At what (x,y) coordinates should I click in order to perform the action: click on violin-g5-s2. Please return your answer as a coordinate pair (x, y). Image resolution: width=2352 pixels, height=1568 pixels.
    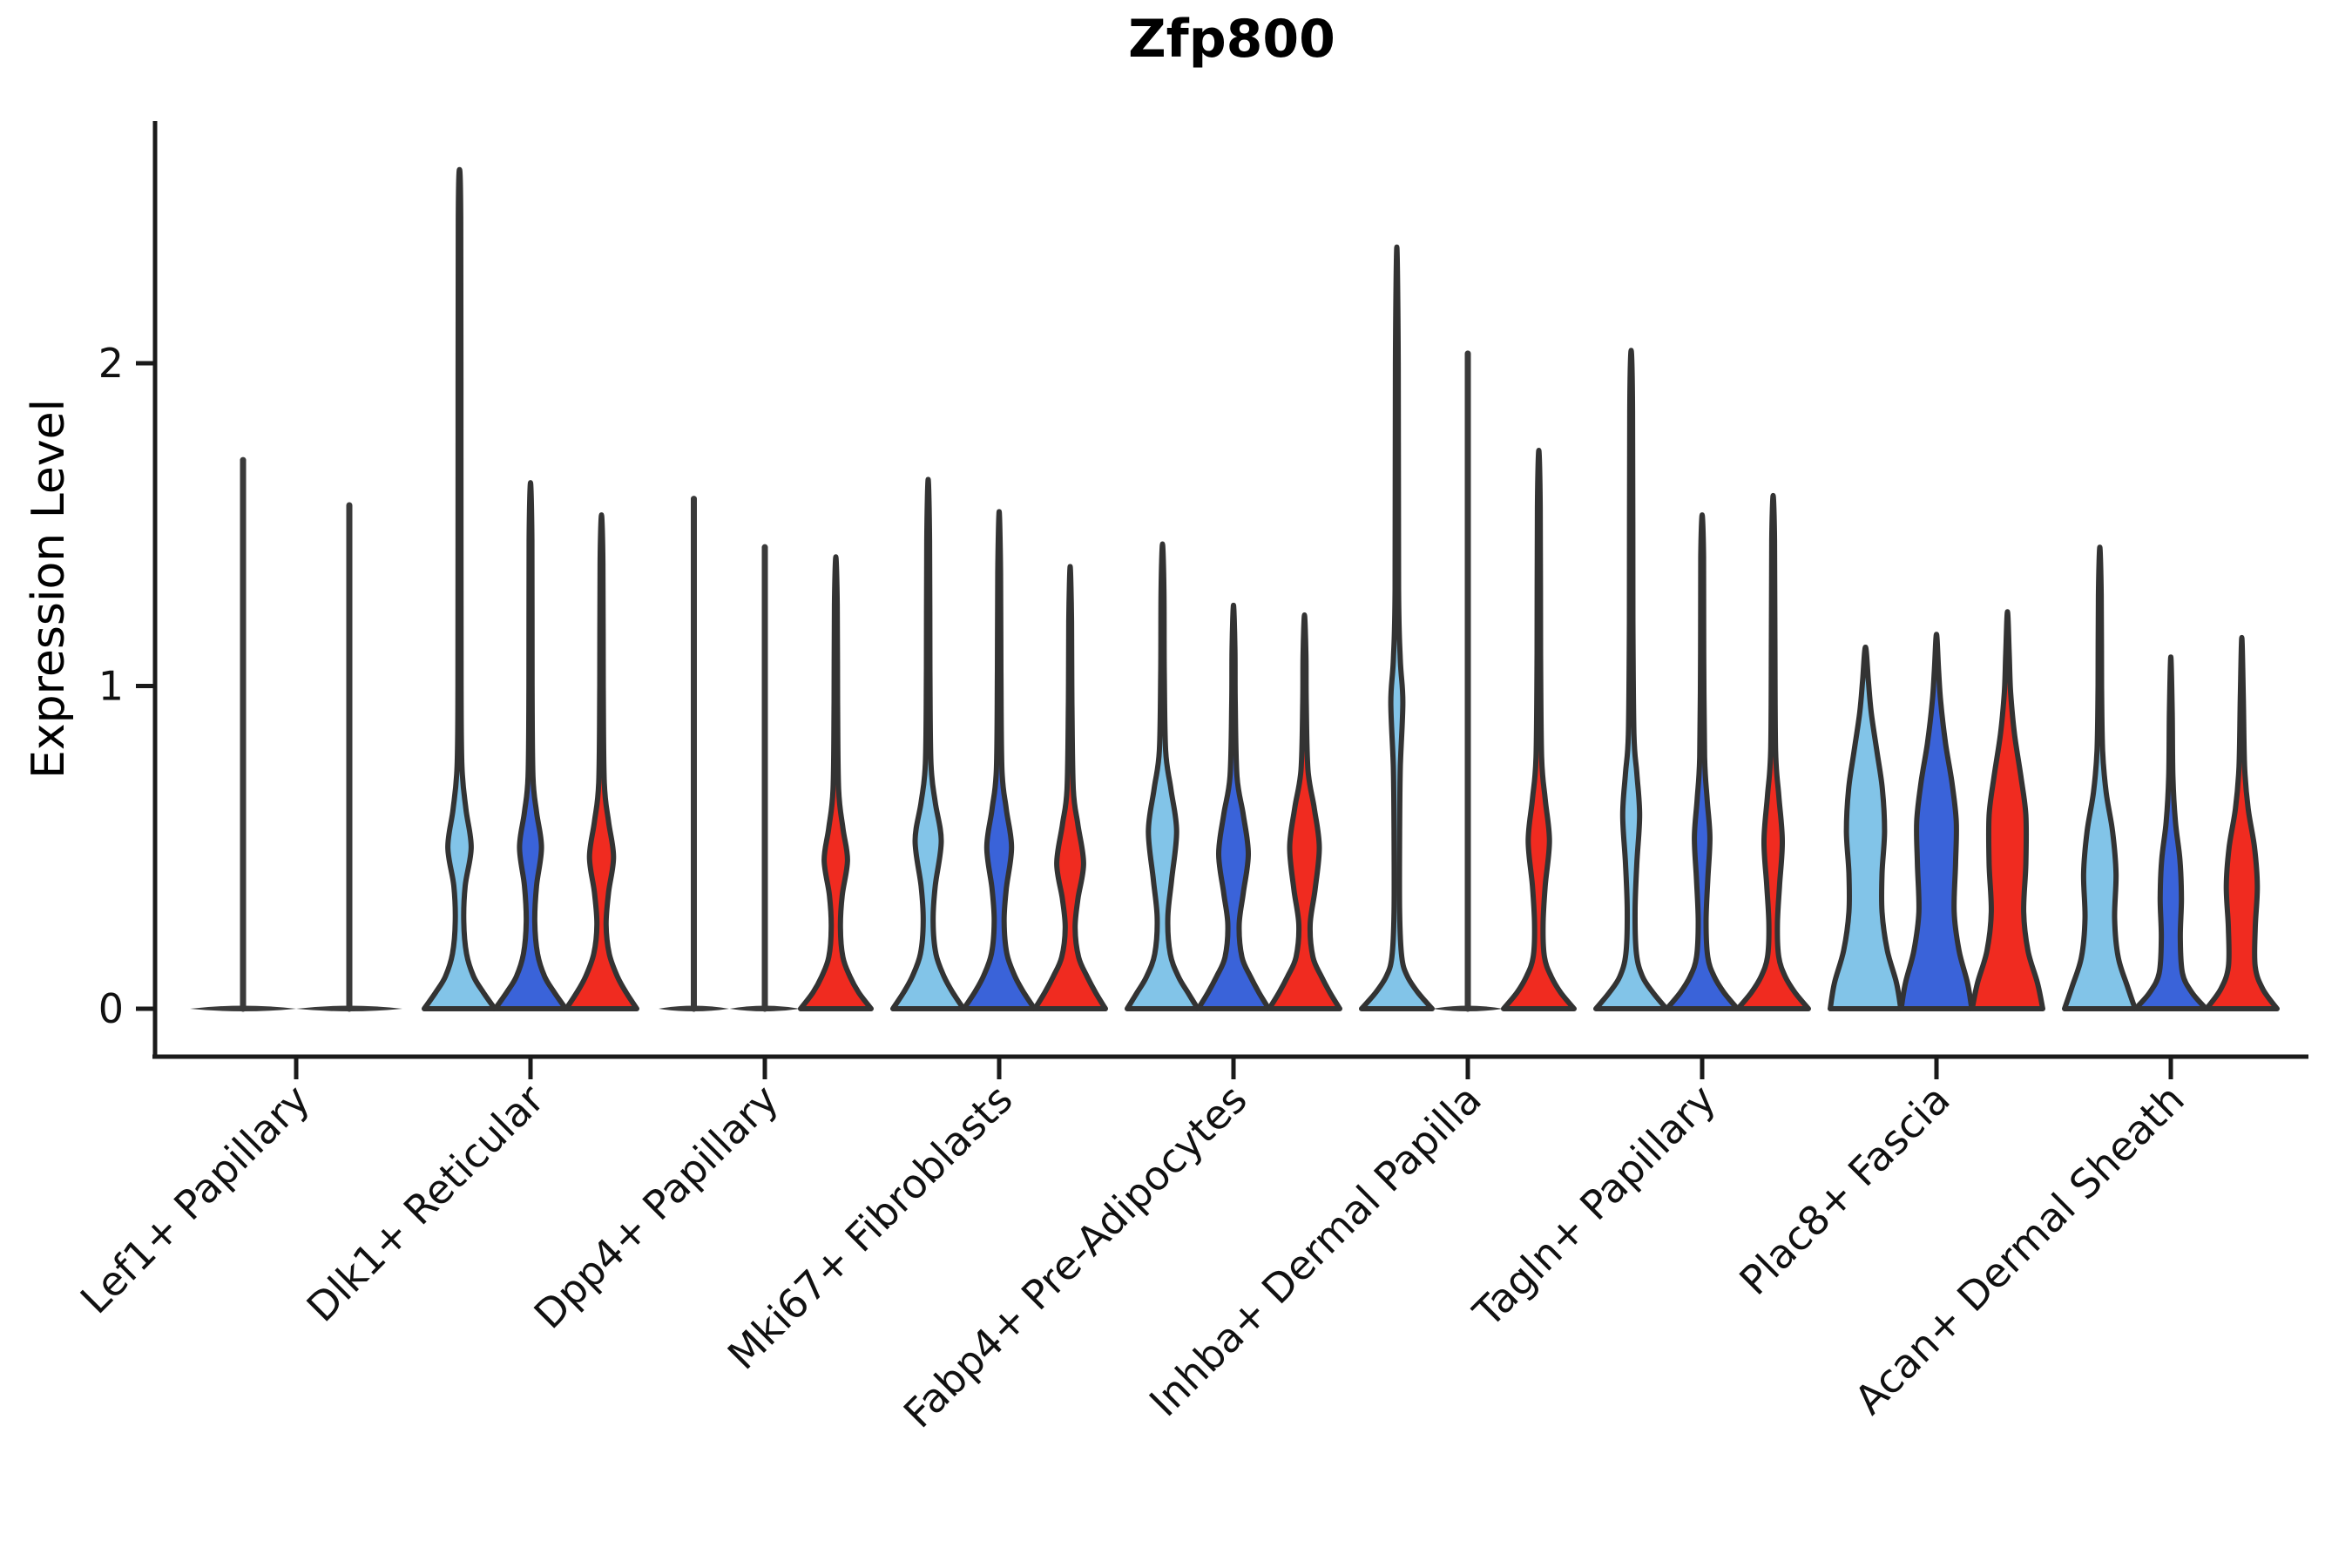
    Looking at the image, I should click on (1233, 806).